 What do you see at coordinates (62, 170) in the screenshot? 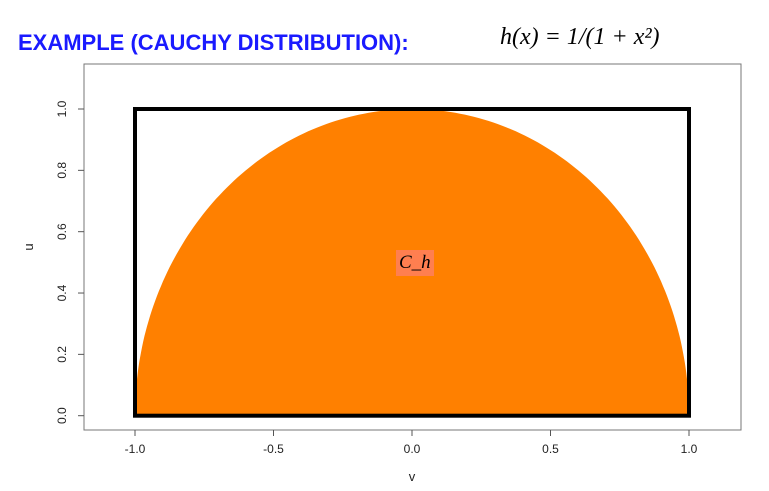
I see `y-tick-label: 0.8` at bounding box center [62, 170].